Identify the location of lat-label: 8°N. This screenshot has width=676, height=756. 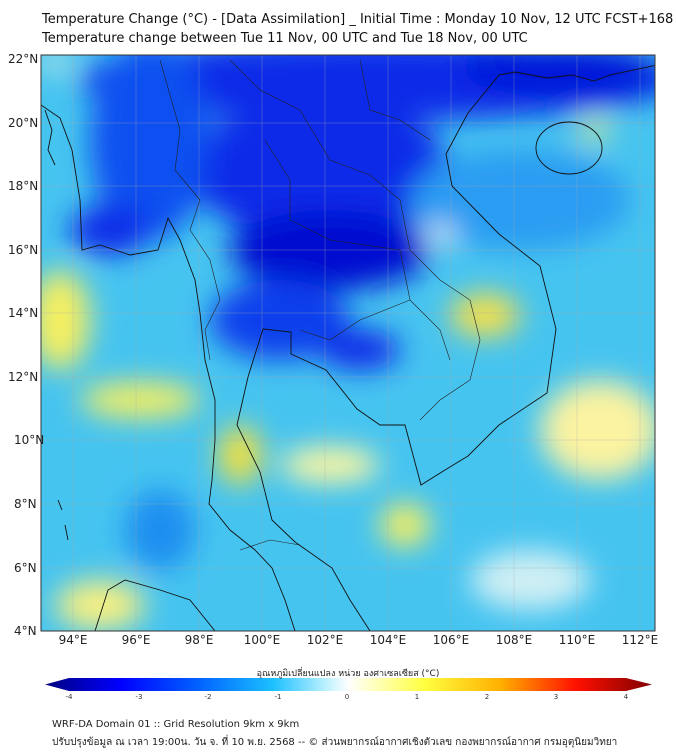
(25, 504).